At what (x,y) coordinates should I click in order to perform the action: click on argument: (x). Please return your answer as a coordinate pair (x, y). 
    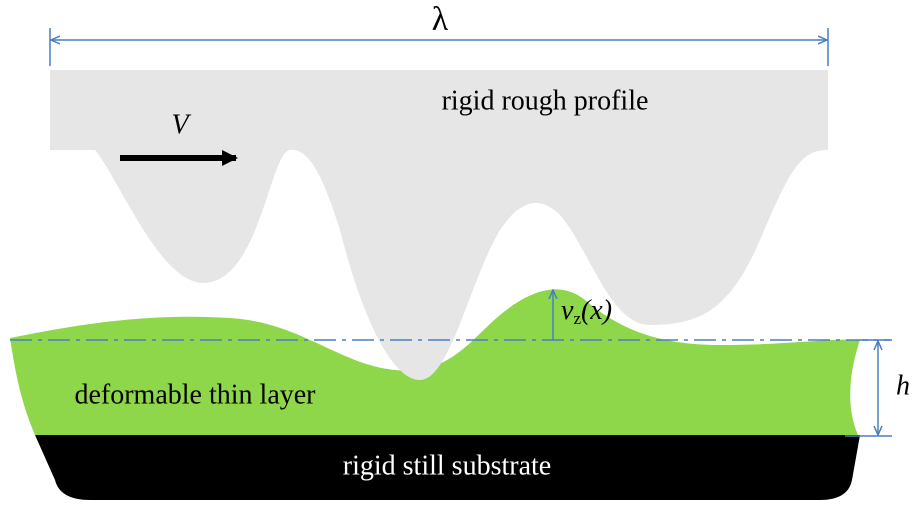
    Looking at the image, I should click on (596, 310).